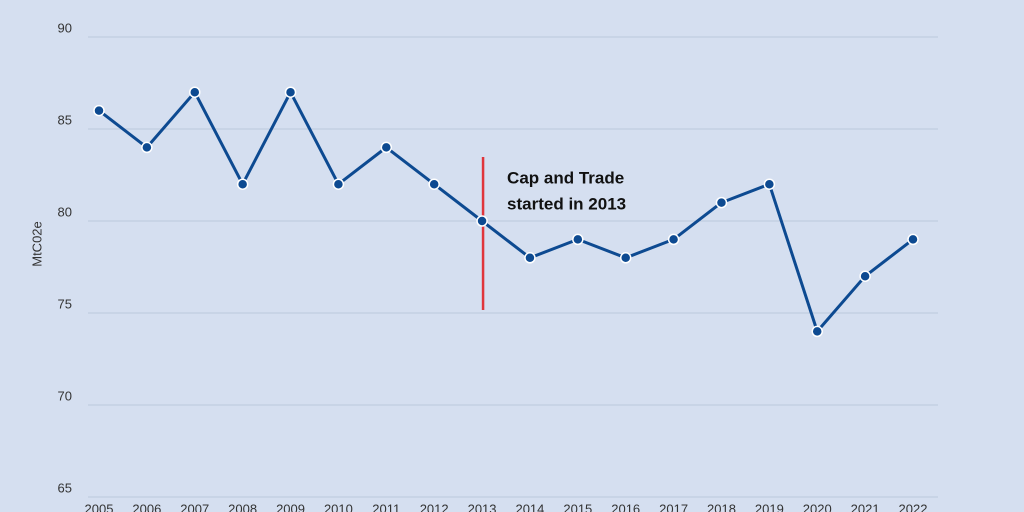 The height and width of the screenshot is (512, 1024). What do you see at coordinates (865, 506) in the screenshot?
I see `x-tick-label: 2021` at bounding box center [865, 506].